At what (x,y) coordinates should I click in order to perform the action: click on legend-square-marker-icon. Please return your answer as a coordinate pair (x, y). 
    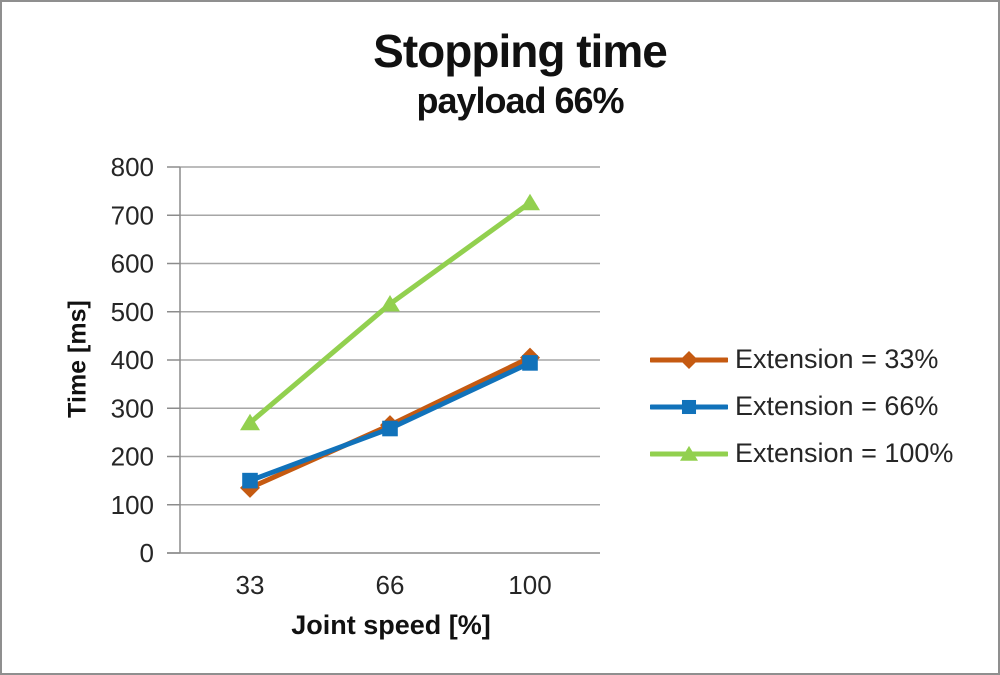
    Looking at the image, I should click on (689, 406).